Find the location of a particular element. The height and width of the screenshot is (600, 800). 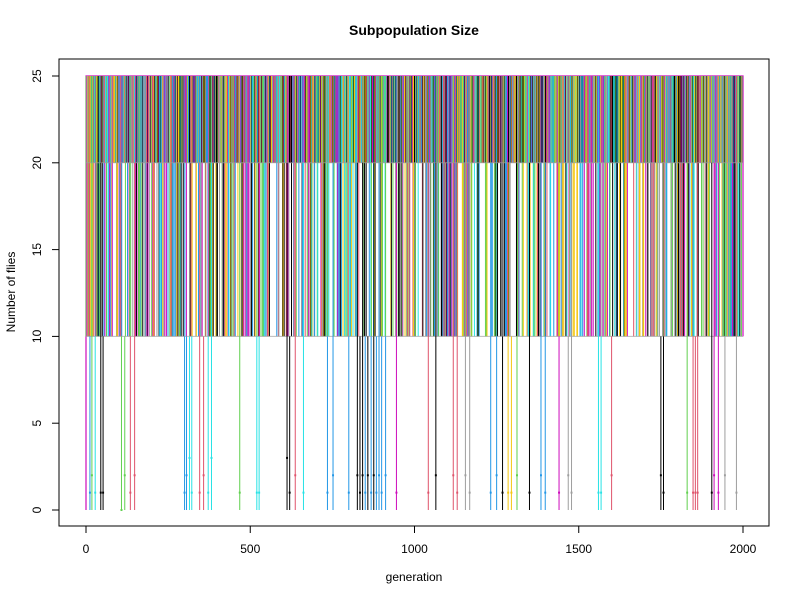

y-axis-label: Number of flies is located at coordinates (11, 292).